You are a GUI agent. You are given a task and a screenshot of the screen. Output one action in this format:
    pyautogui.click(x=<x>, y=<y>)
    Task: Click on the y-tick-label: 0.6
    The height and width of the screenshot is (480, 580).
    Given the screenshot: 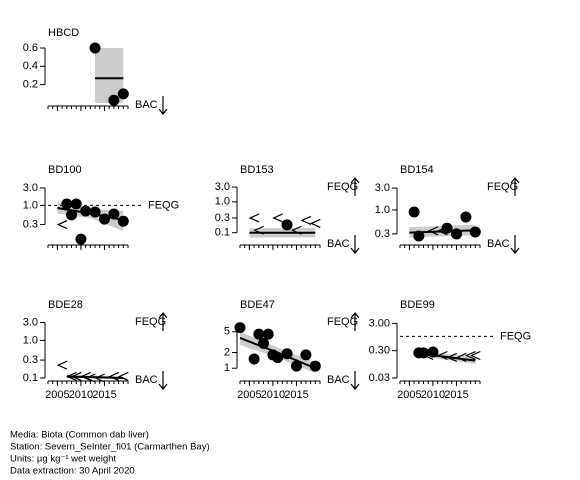 What is the action you would take?
    pyautogui.click(x=30, y=48)
    